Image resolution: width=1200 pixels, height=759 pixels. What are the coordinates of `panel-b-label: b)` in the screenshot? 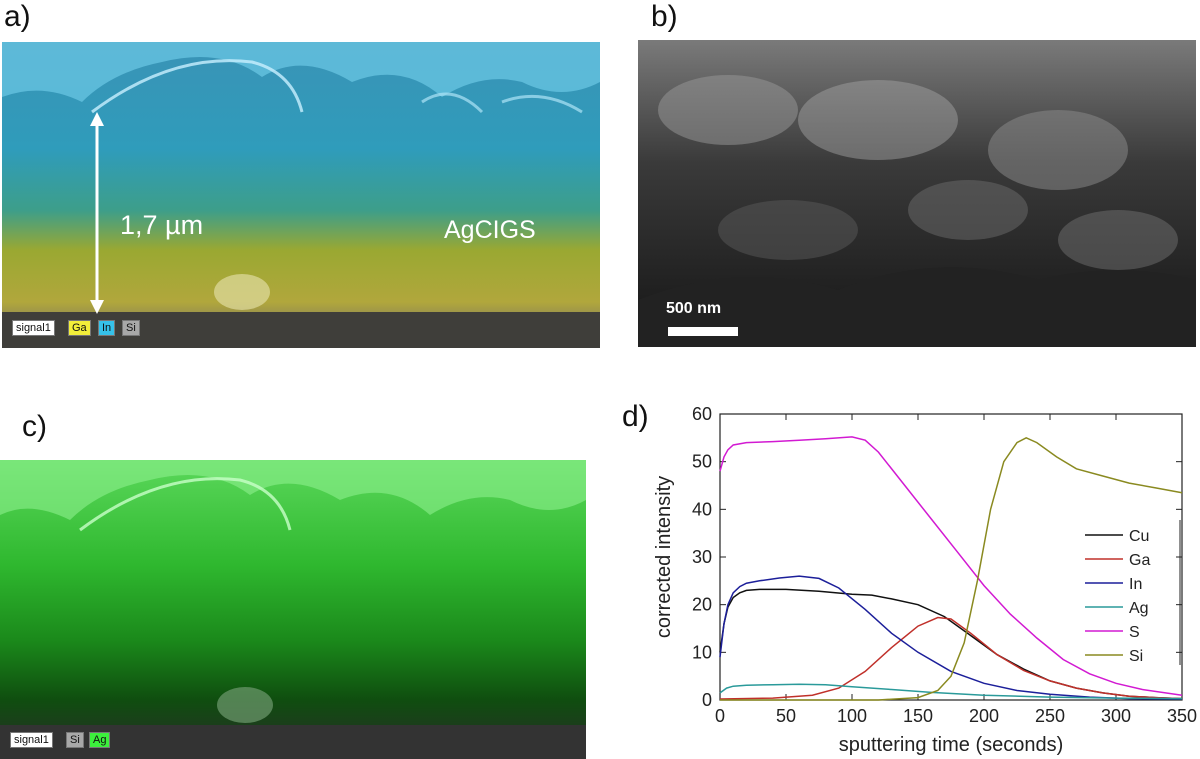 It's located at (664, 16).